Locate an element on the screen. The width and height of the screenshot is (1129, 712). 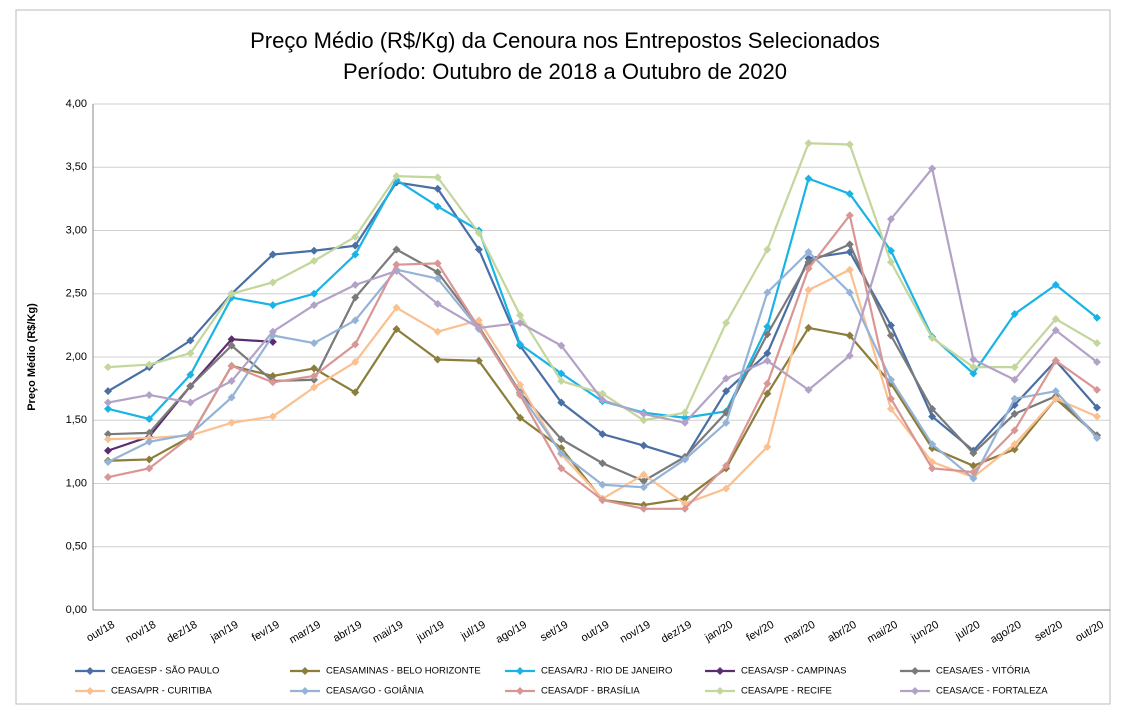
legend-label: CEASA/RJ - RIO DE JANEIRO is located at coordinates (606, 671).